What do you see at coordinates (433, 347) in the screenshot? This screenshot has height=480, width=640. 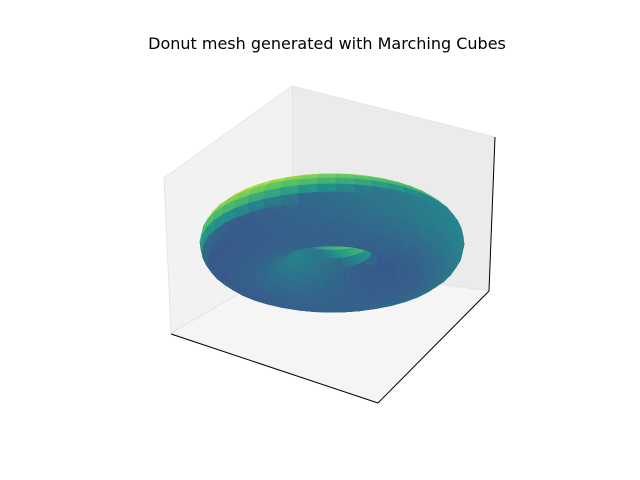 I see `y-axis-line` at bounding box center [433, 347].